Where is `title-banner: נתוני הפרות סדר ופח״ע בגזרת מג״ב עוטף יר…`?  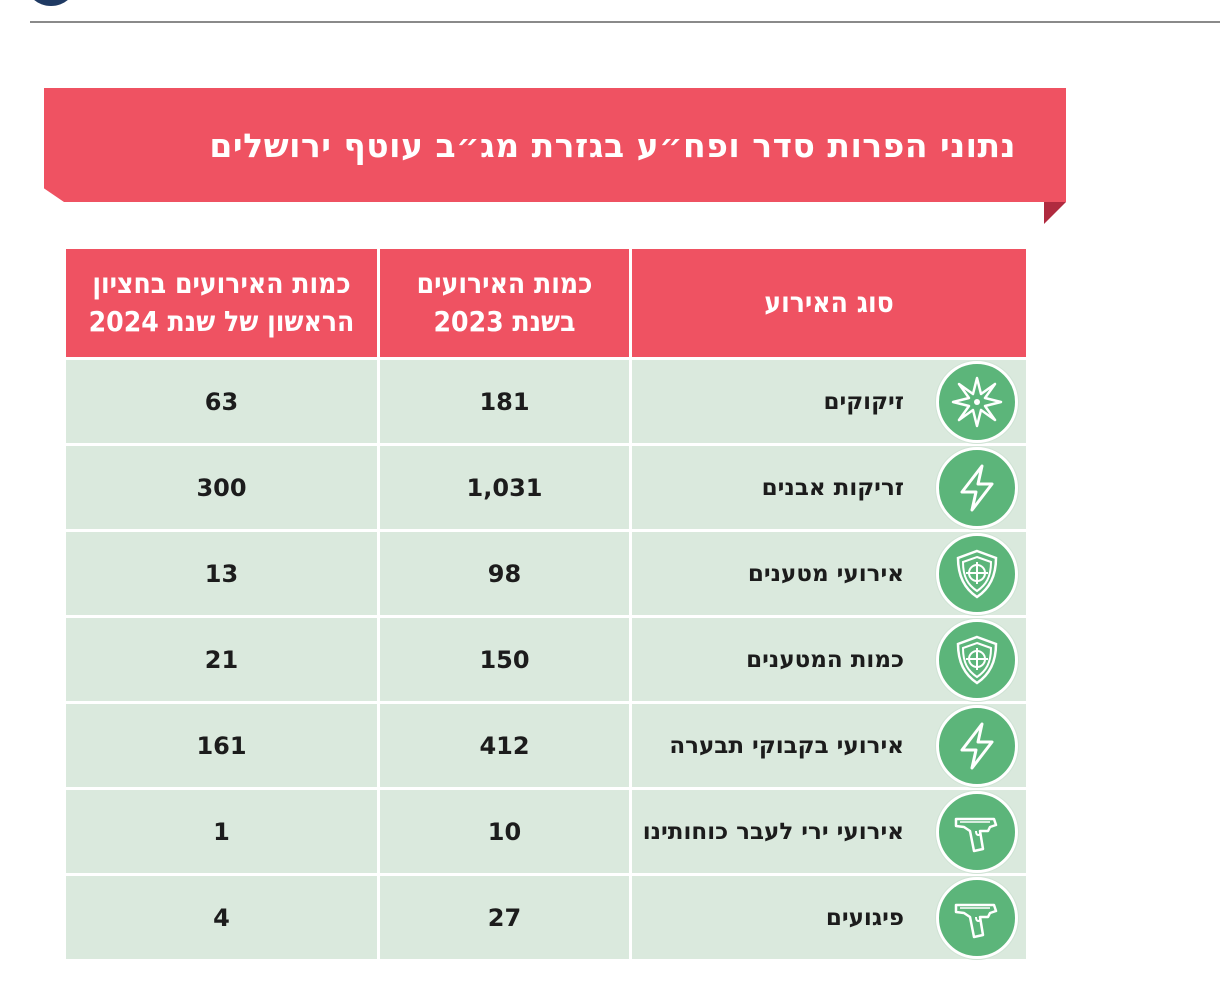 title-banner: נתוני הפרות סדר ופח״ע בגזרת מג״ב עוטף יר… is located at coordinates (555, 156).